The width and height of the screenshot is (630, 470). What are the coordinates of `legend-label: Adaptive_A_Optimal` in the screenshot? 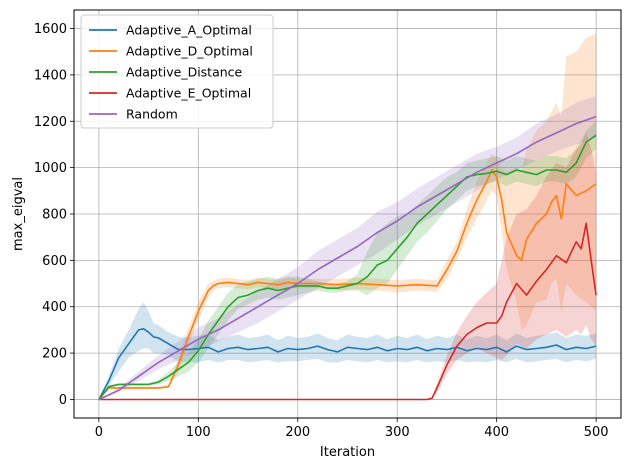 It's located at (189, 30).